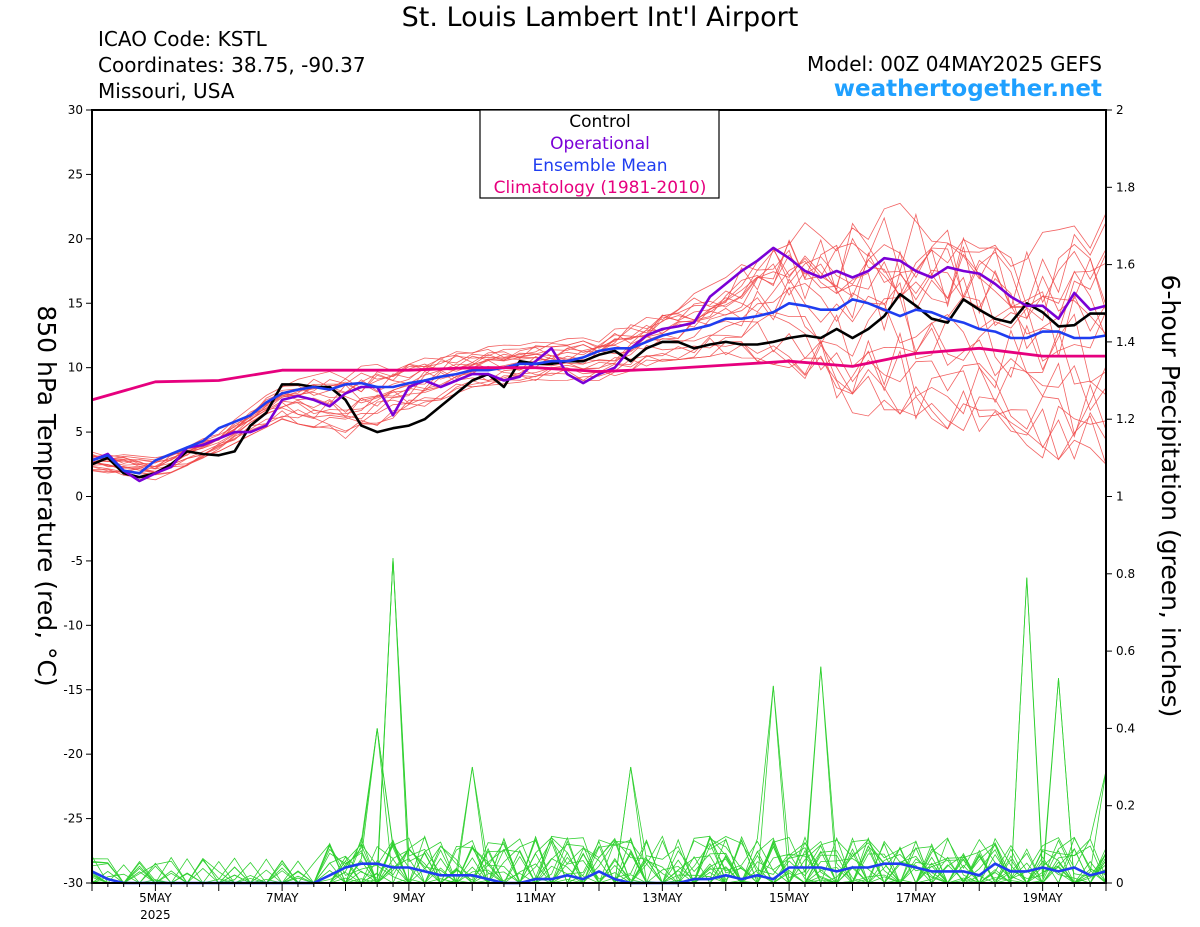 This screenshot has width=1200, height=927. What do you see at coordinates (954, 64) in the screenshot?
I see `model-run: Model: 00Z 04MAY2025 GEFS` at bounding box center [954, 64].